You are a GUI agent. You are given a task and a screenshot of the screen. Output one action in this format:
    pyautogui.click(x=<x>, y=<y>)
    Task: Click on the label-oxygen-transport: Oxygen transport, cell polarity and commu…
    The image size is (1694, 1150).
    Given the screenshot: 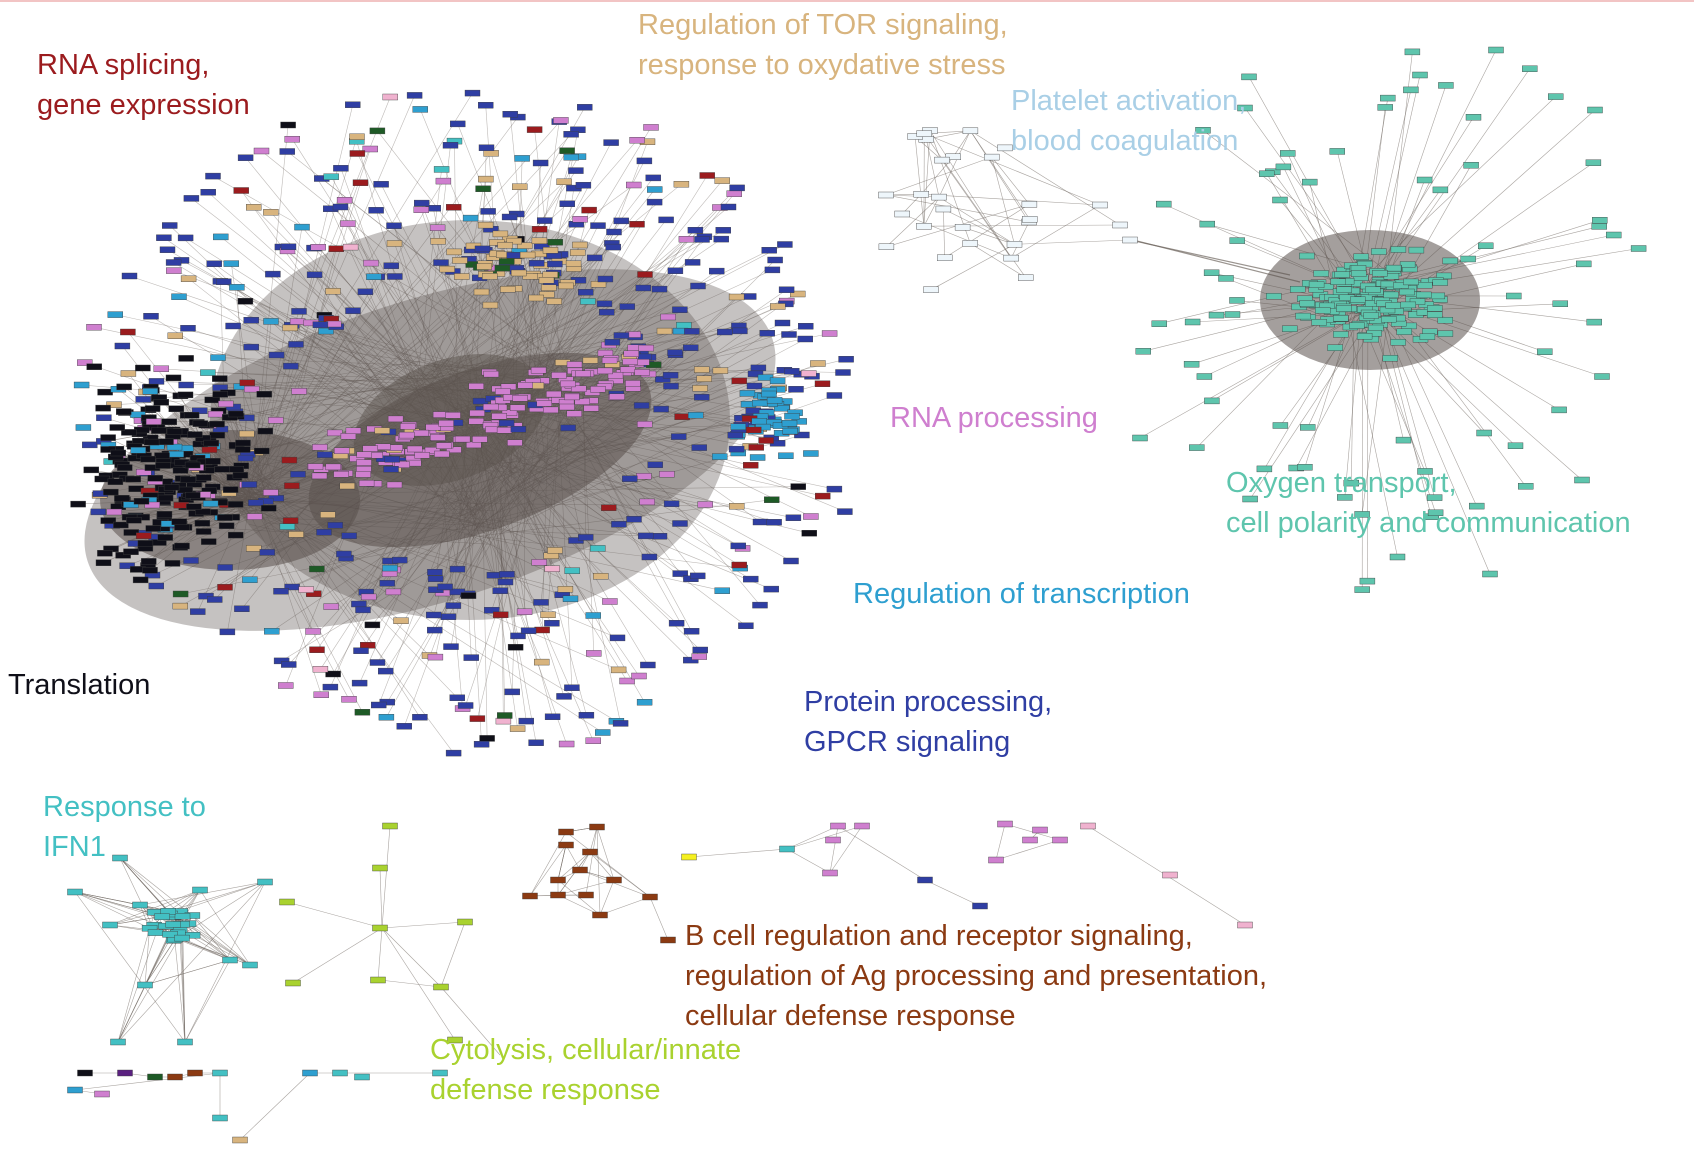 What is the action you would take?
    pyautogui.click(x=1428, y=503)
    